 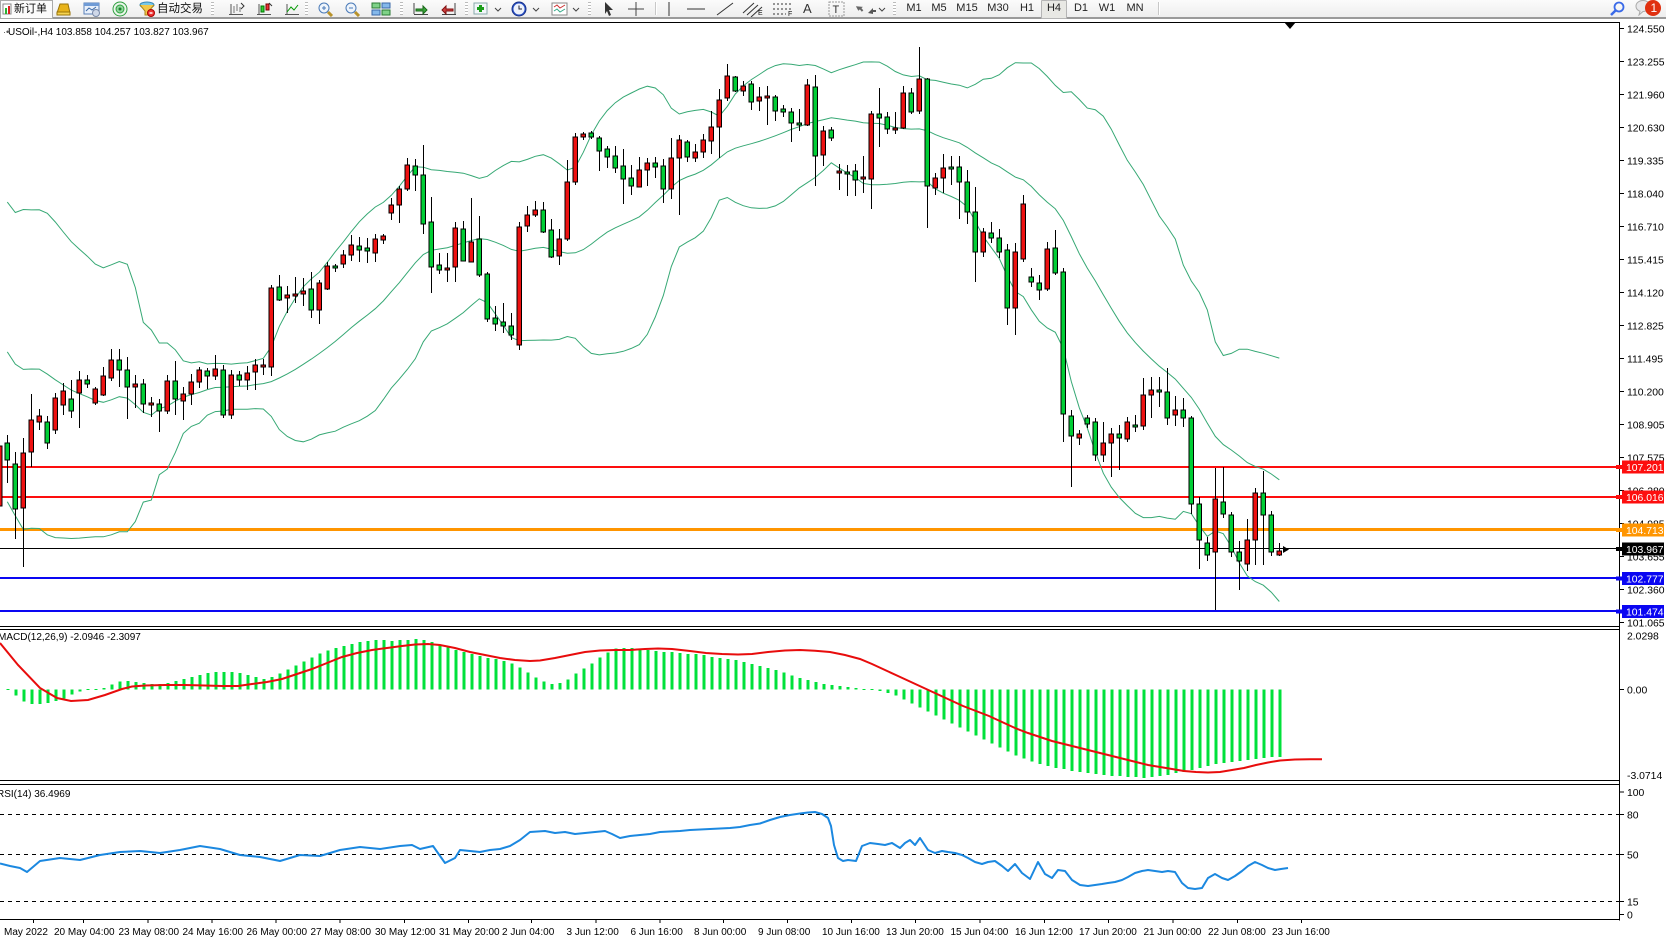 I want to click on svg-text: 111.495, so click(x=1645, y=360).